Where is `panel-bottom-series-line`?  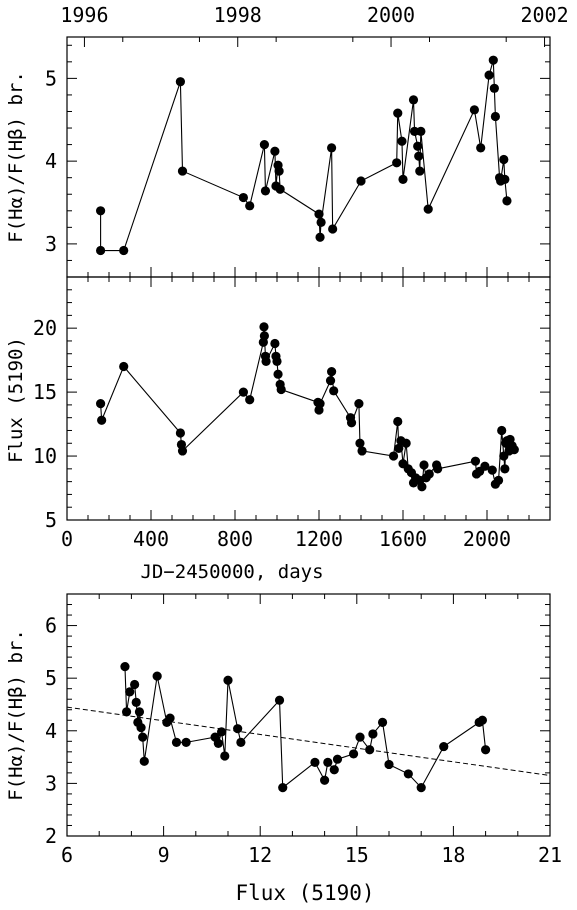
panel-bottom-series-line is located at coordinates (305, 727).